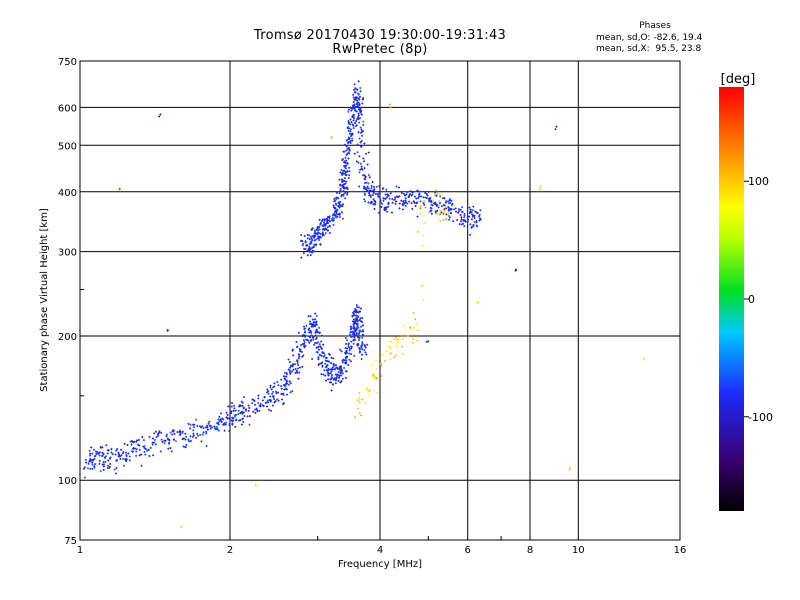 Image resolution: width=800 pixels, height=600 pixels. What do you see at coordinates (530, 550) in the screenshot?
I see `x-tick-label: 8` at bounding box center [530, 550].